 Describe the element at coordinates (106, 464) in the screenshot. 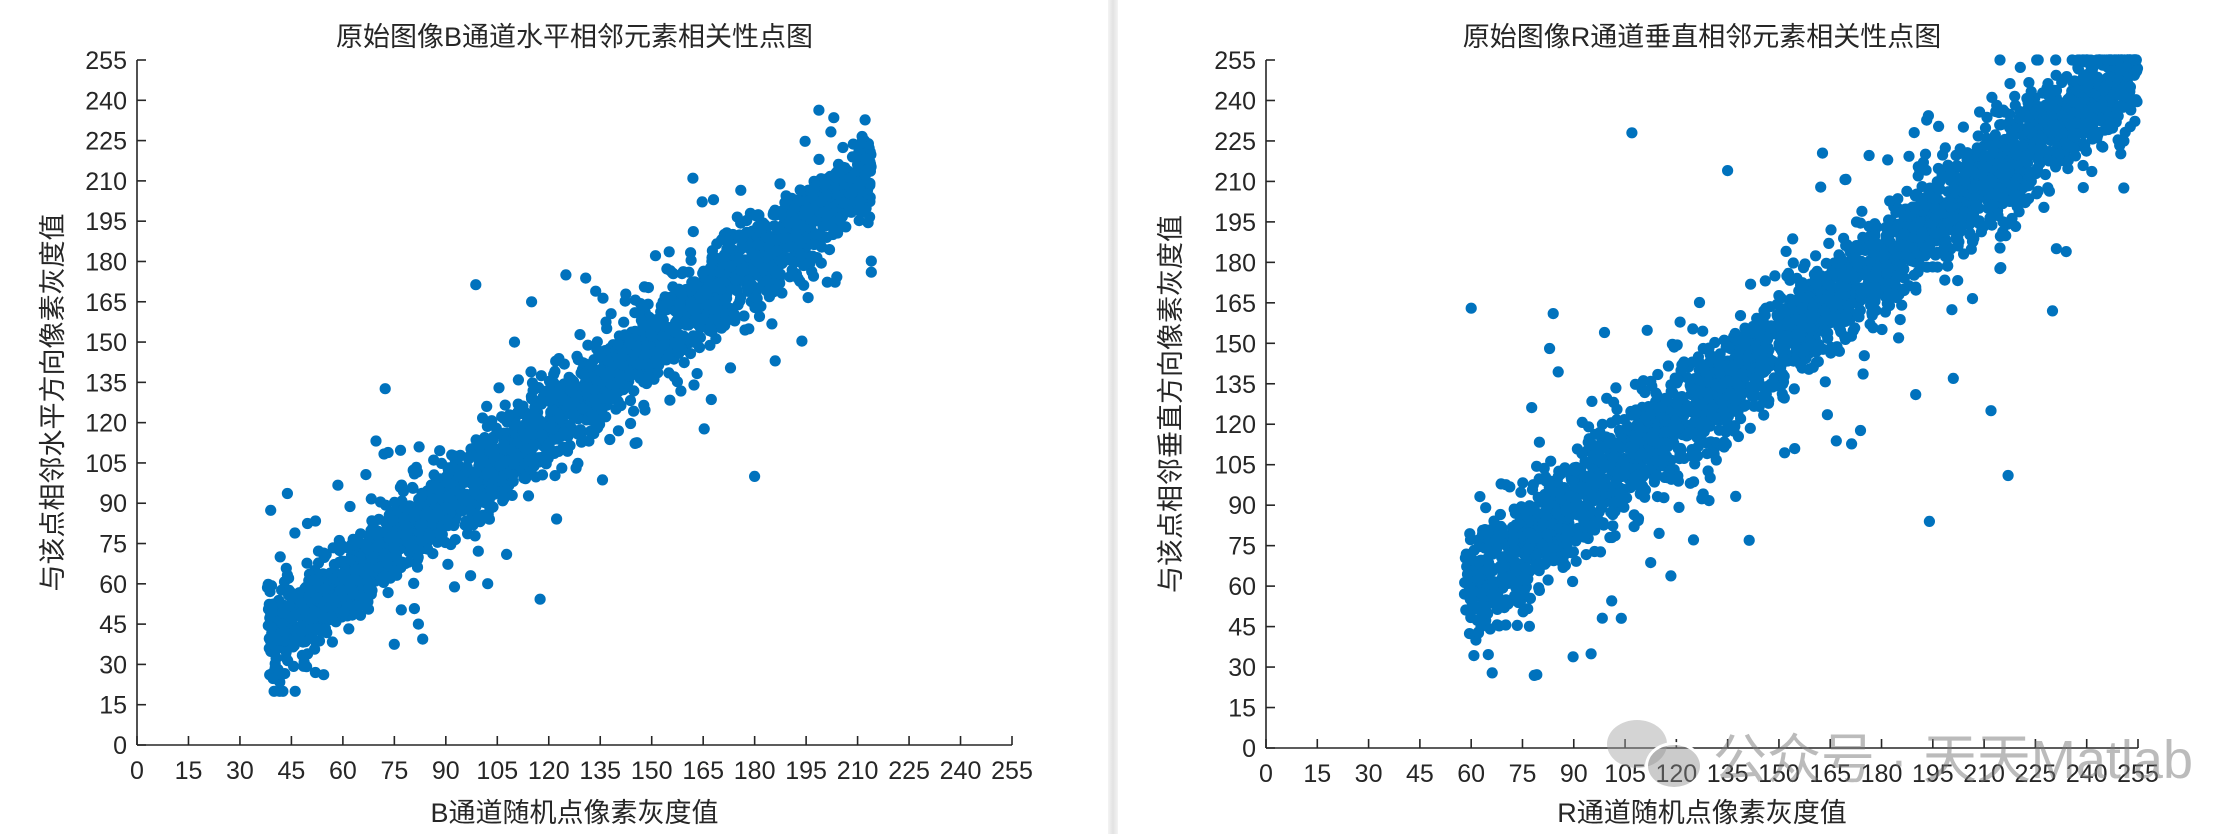

I see `y-tick-label: 105` at that location.